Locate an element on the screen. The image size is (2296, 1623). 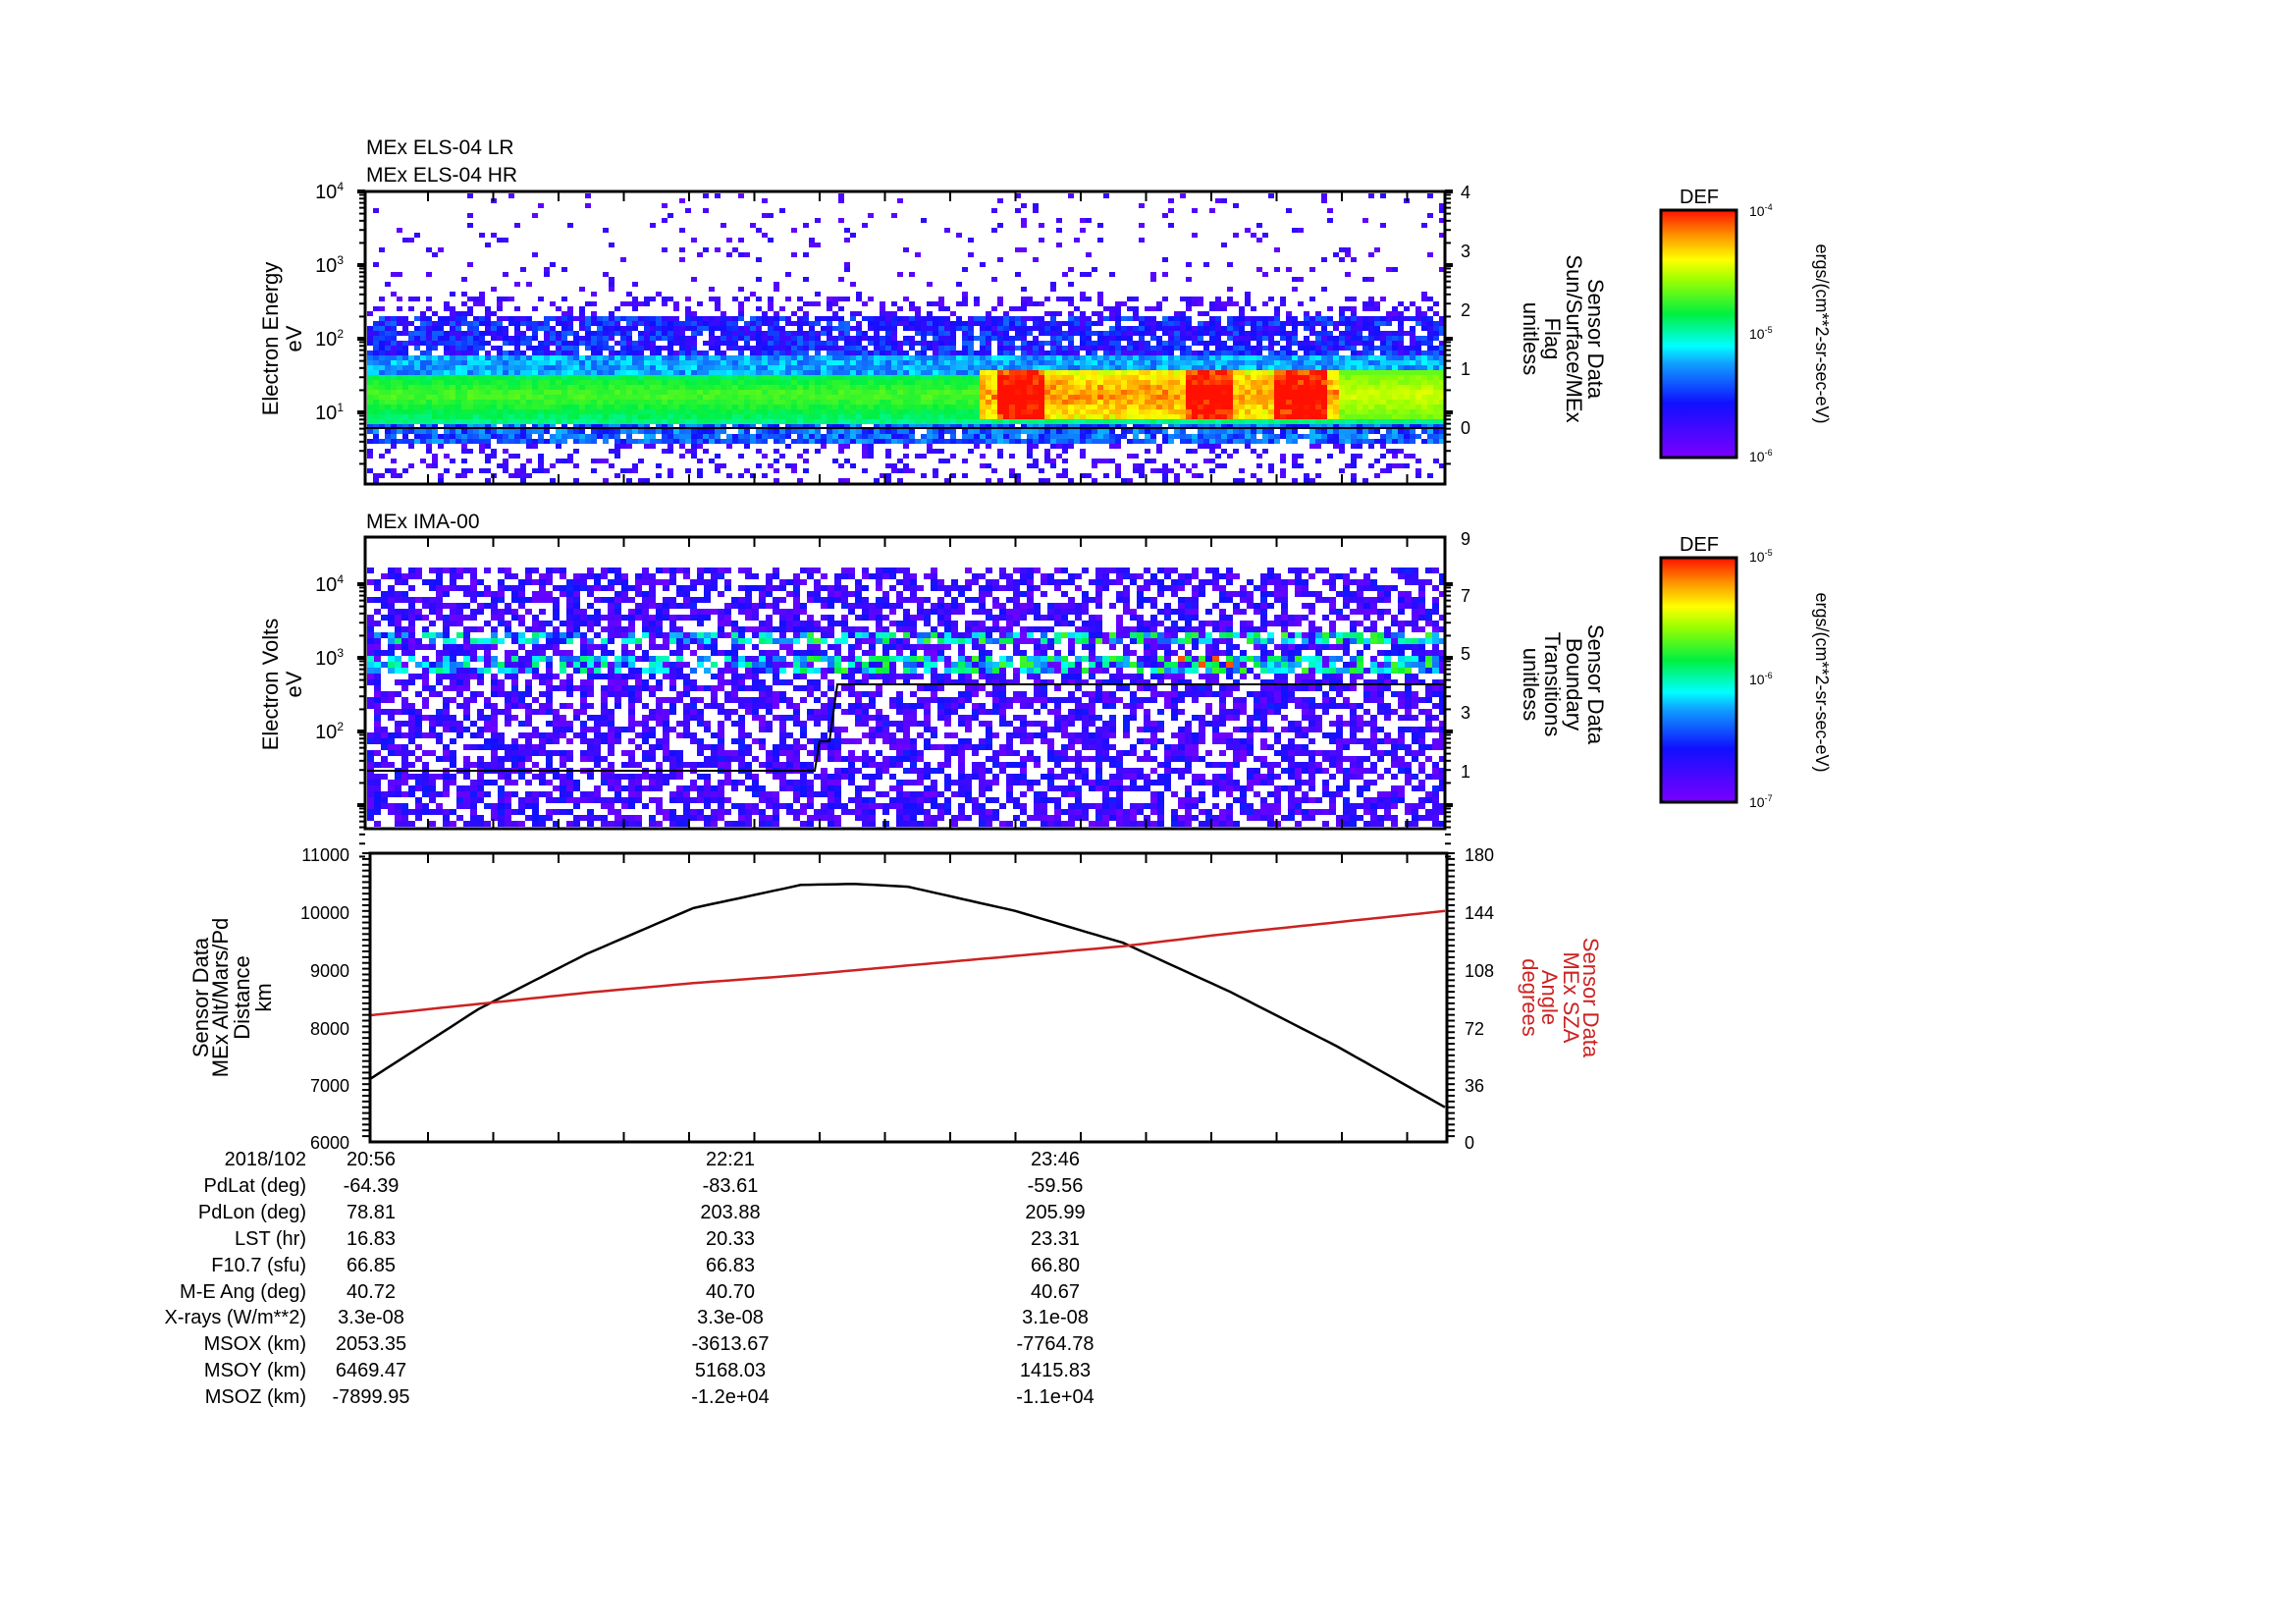
ima-ytick-1e3: 10³ is located at coordinates (329, 658).